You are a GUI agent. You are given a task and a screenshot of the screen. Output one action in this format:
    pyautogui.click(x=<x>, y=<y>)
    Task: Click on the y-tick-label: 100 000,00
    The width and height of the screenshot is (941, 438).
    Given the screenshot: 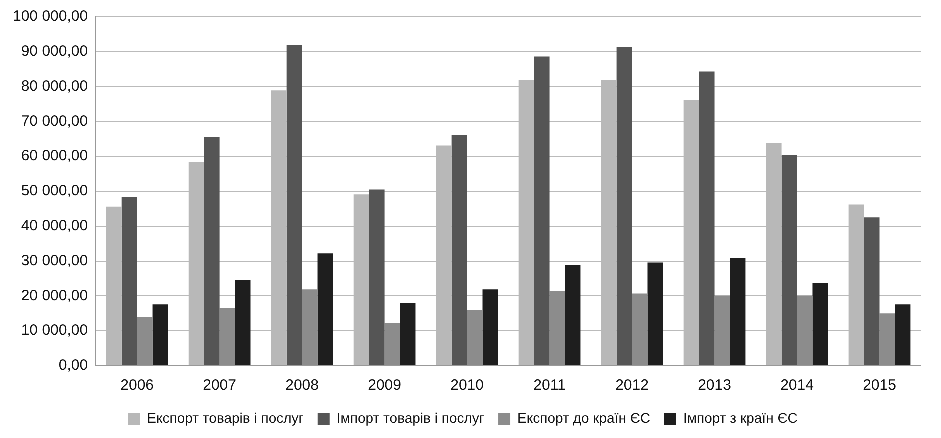 What is the action you would take?
    pyautogui.click(x=50, y=17)
    